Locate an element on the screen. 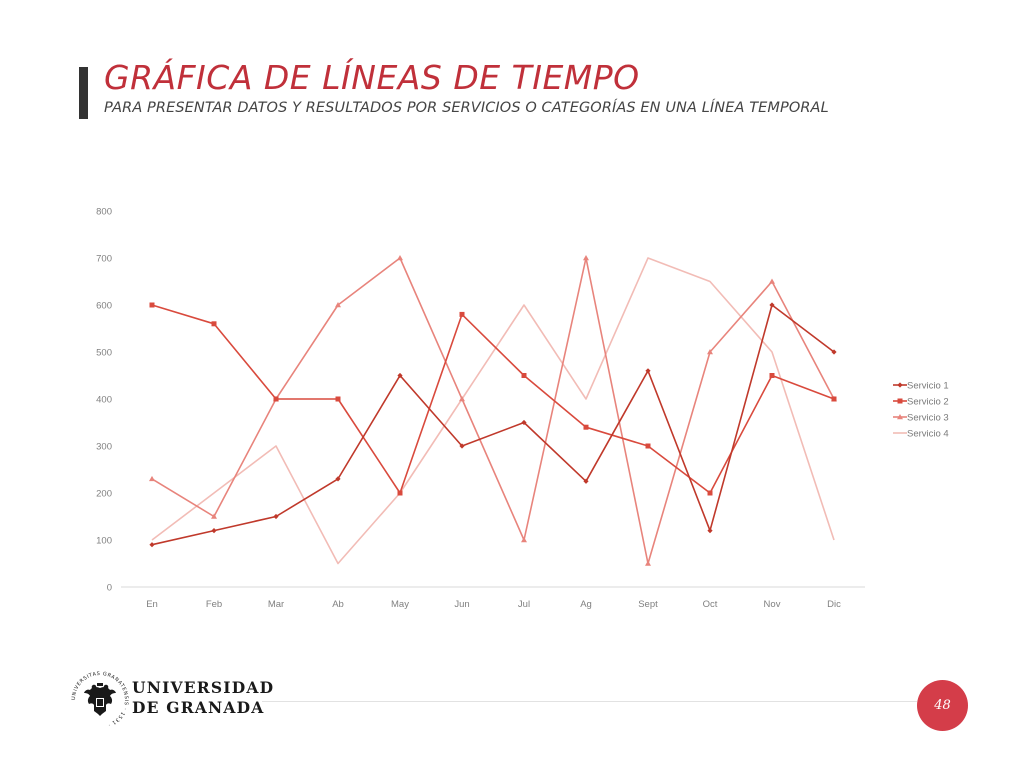 Image resolution: width=1024 pixels, height=768 pixels. y-tick-label: 600 is located at coordinates (104, 306).